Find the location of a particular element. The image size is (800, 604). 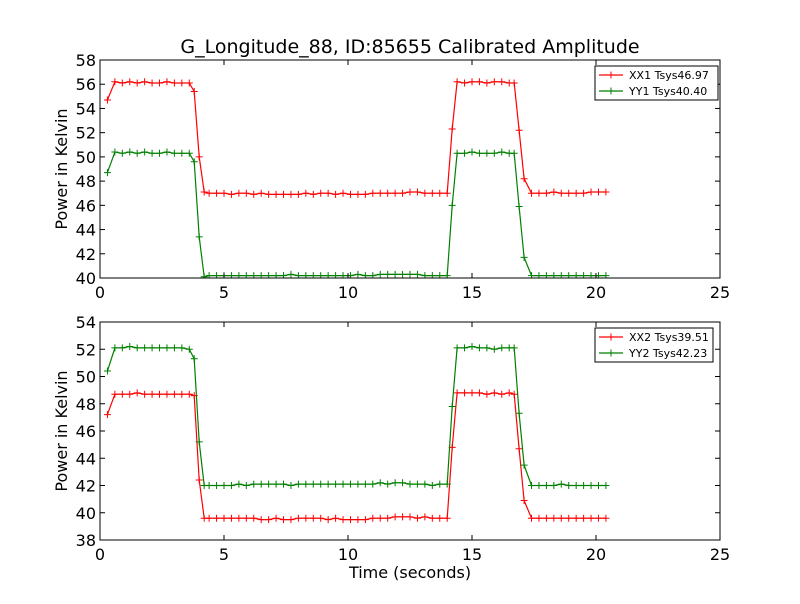

legend-item: YY2 Tsys42.23 is located at coordinates (653, 353).